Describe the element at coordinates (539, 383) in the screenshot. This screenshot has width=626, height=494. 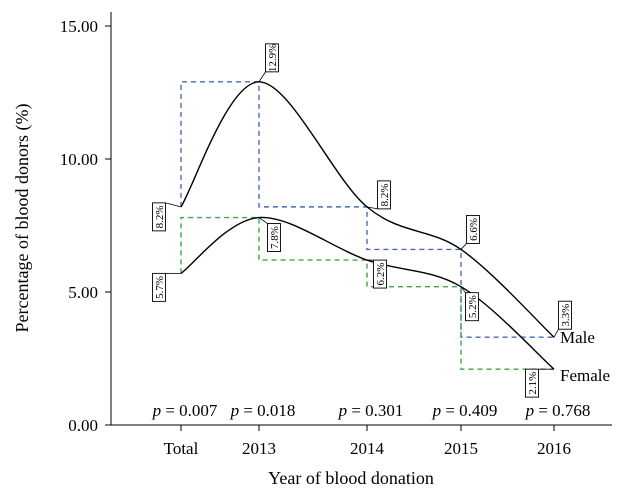
I see `data-label-female-4: 2.1%` at that location.